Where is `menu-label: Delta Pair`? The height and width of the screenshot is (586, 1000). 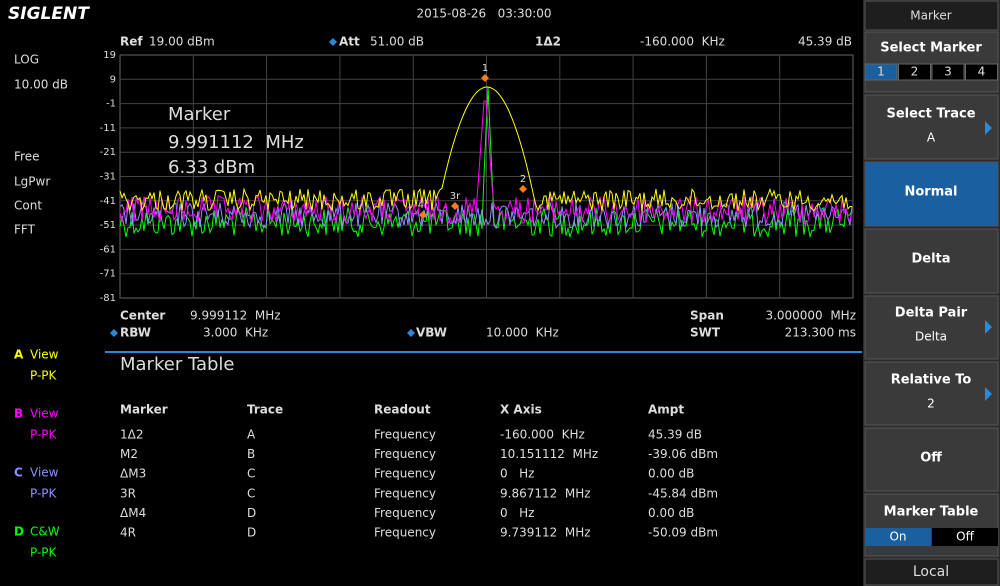
menu-label: Delta Pair is located at coordinates (931, 313).